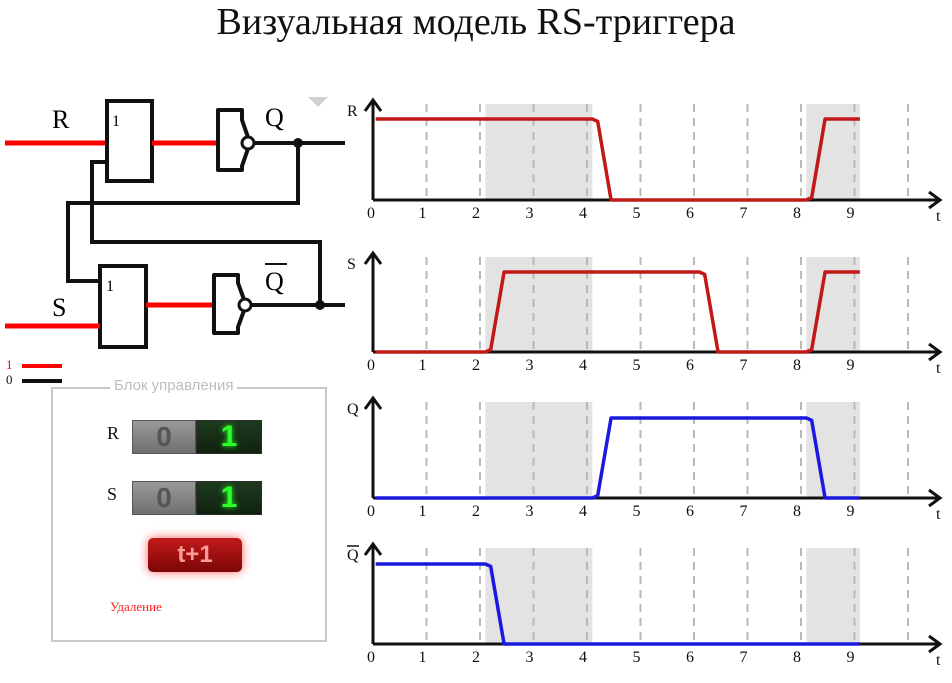  I want to click on x-tick-label-2-3: 3, so click(530, 511).